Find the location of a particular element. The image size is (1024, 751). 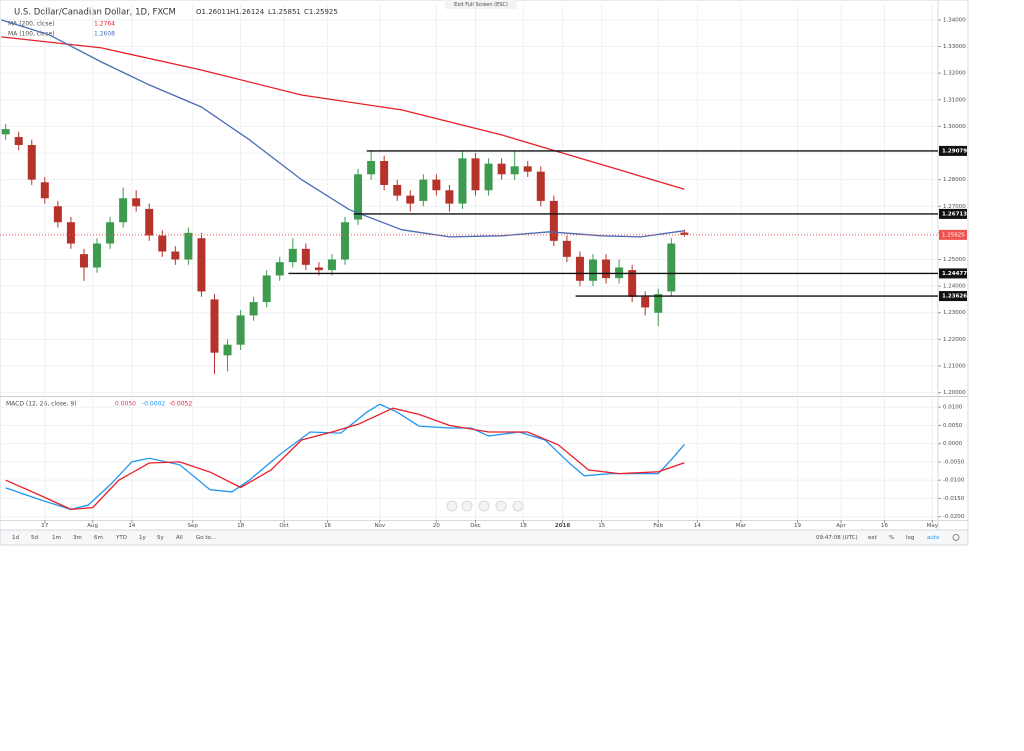

last-price-label: 1.25925 is located at coordinates (953, 235).